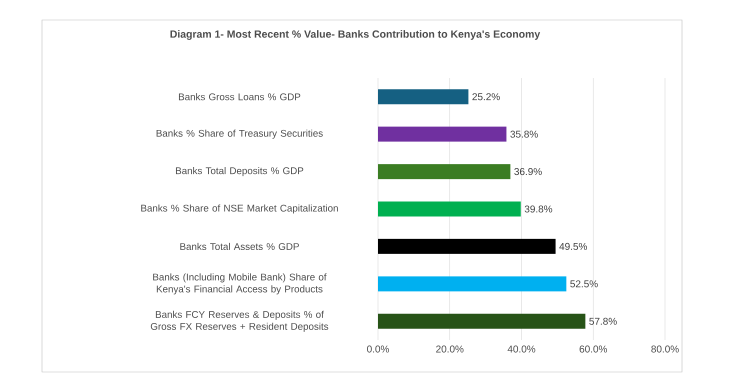  What do you see at coordinates (665, 349) in the screenshot?
I see `x-tick-label: 80.0%` at bounding box center [665, 349].